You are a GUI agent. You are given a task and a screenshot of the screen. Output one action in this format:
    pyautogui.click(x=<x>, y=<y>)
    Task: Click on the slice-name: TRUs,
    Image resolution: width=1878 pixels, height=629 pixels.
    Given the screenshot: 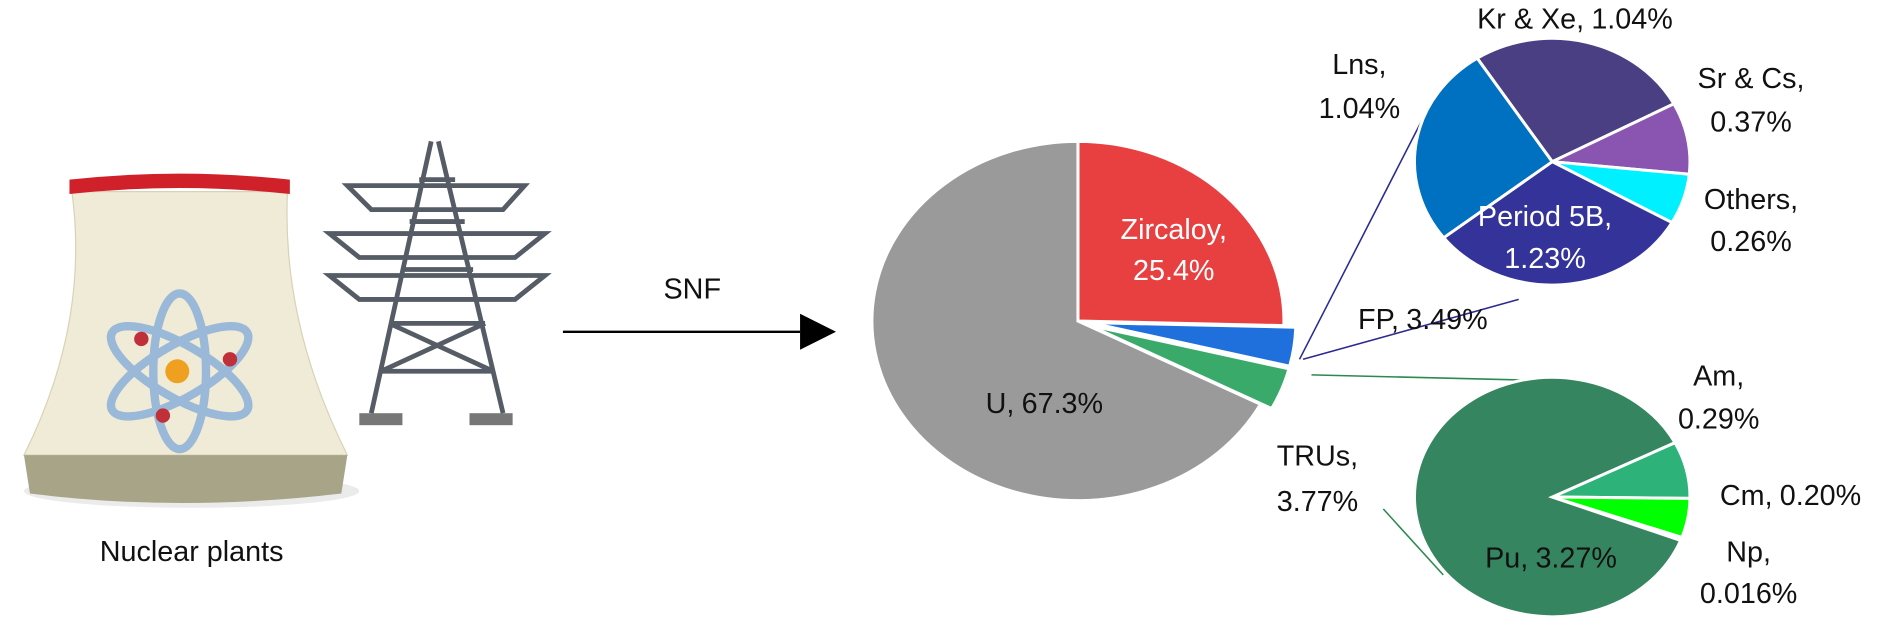 What is the action you would take?
    pyautogui.click(x=1317, y=456)
    